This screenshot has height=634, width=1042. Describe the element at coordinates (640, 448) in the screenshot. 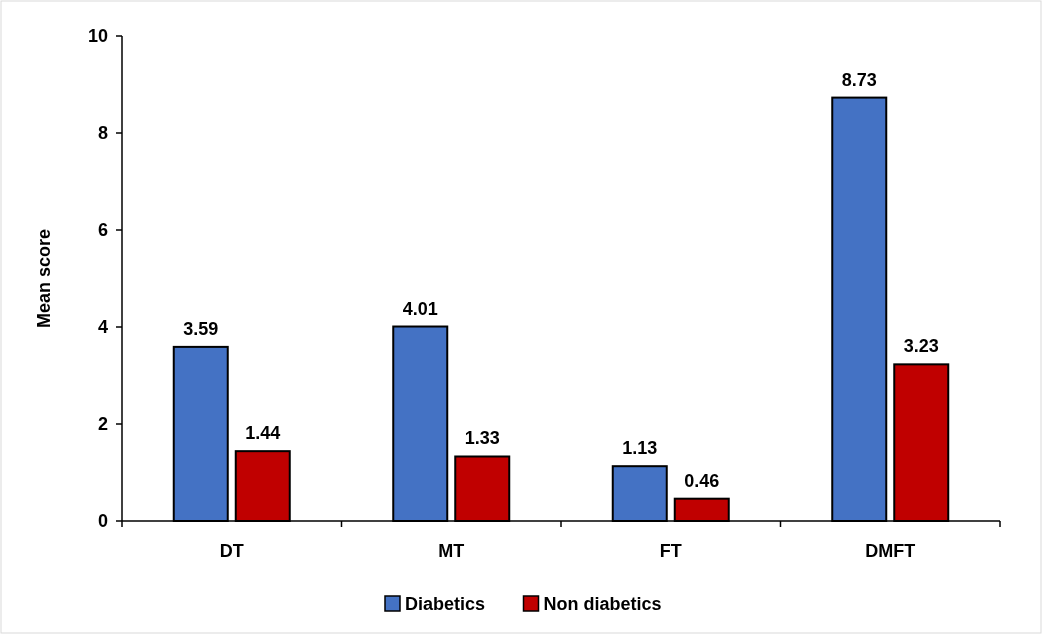

I see `data-label: 1.13` at that location.